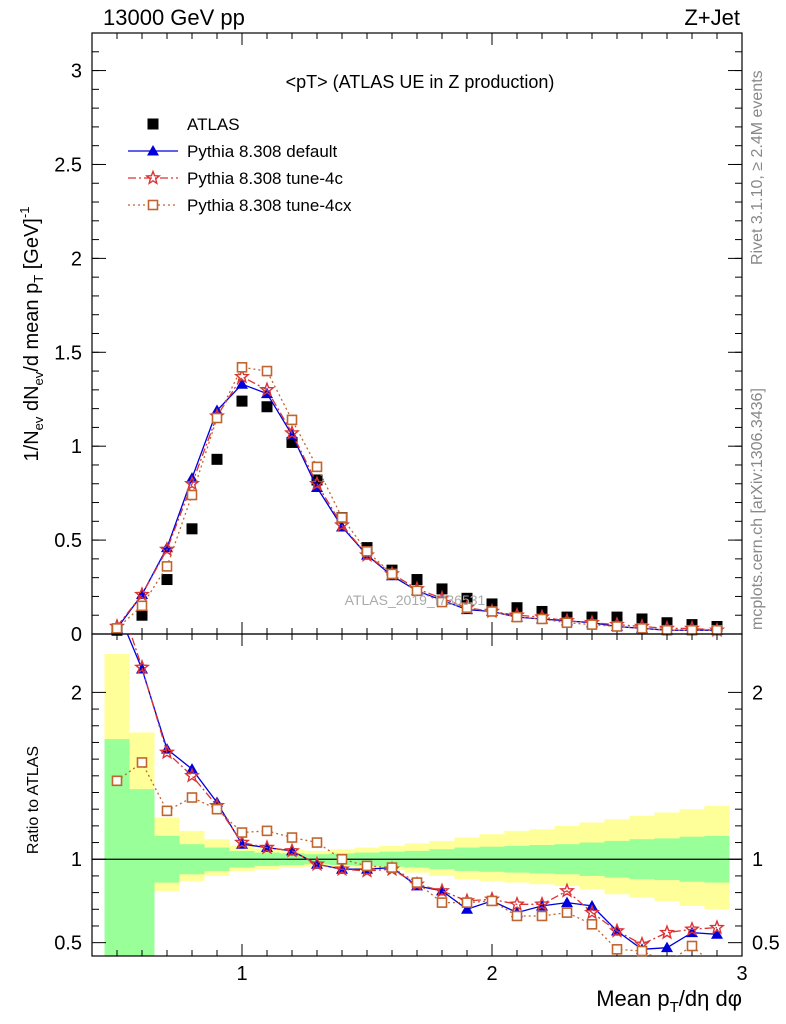  Describe the element at coordinates (491, 974) in the screenshot. I see `x-tick-label: 2` at that location.